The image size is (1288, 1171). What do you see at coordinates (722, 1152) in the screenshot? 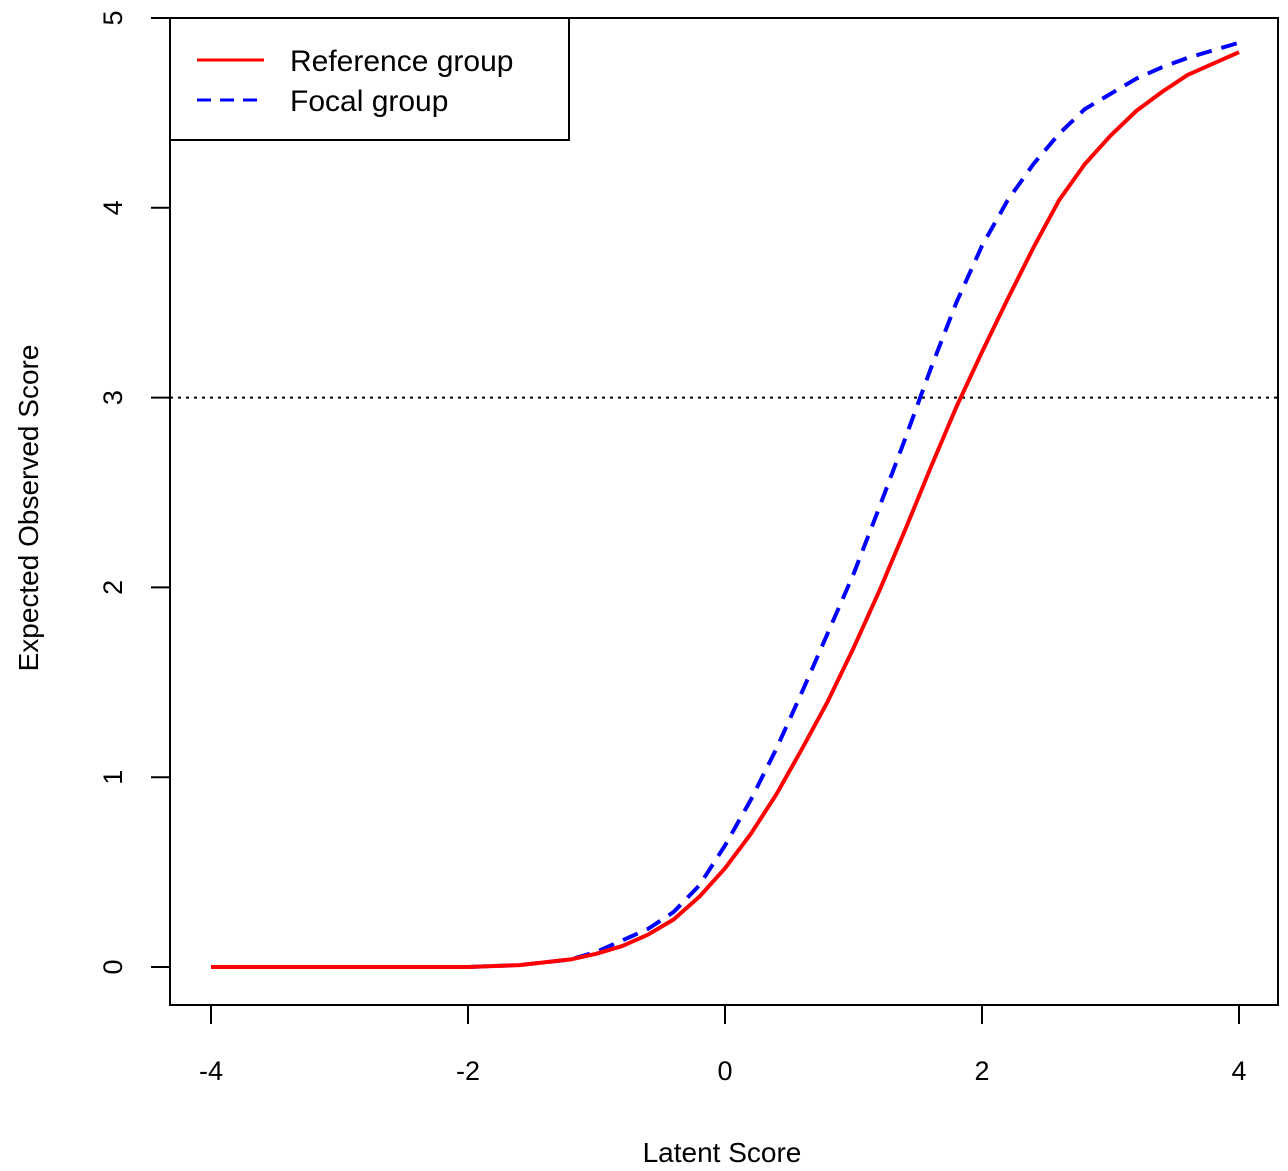
I see `x-axis-label: Latent Score` at bounding box center [722, 1152].